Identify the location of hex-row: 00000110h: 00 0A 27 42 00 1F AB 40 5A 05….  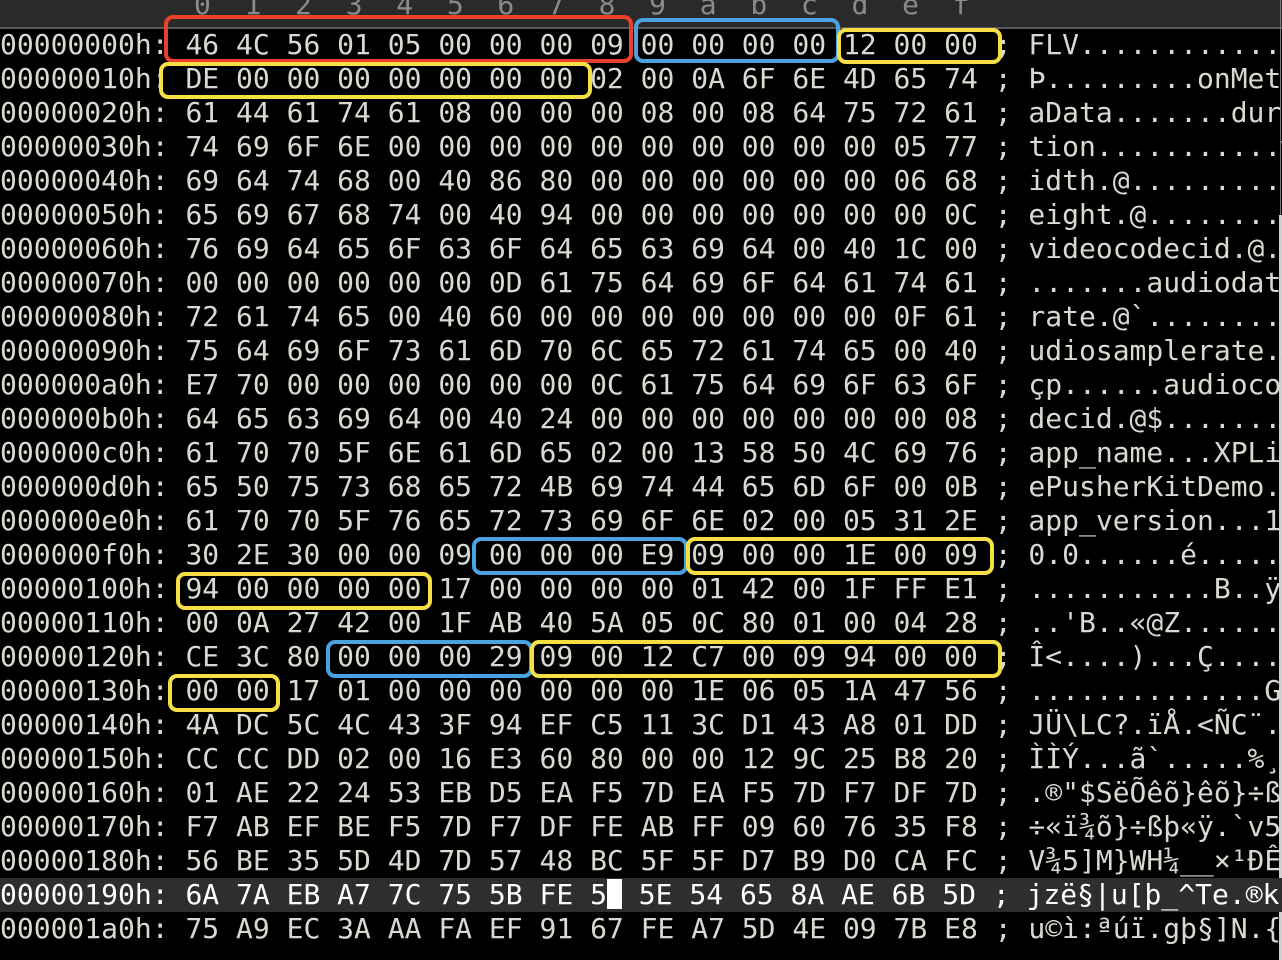
(641, 623).